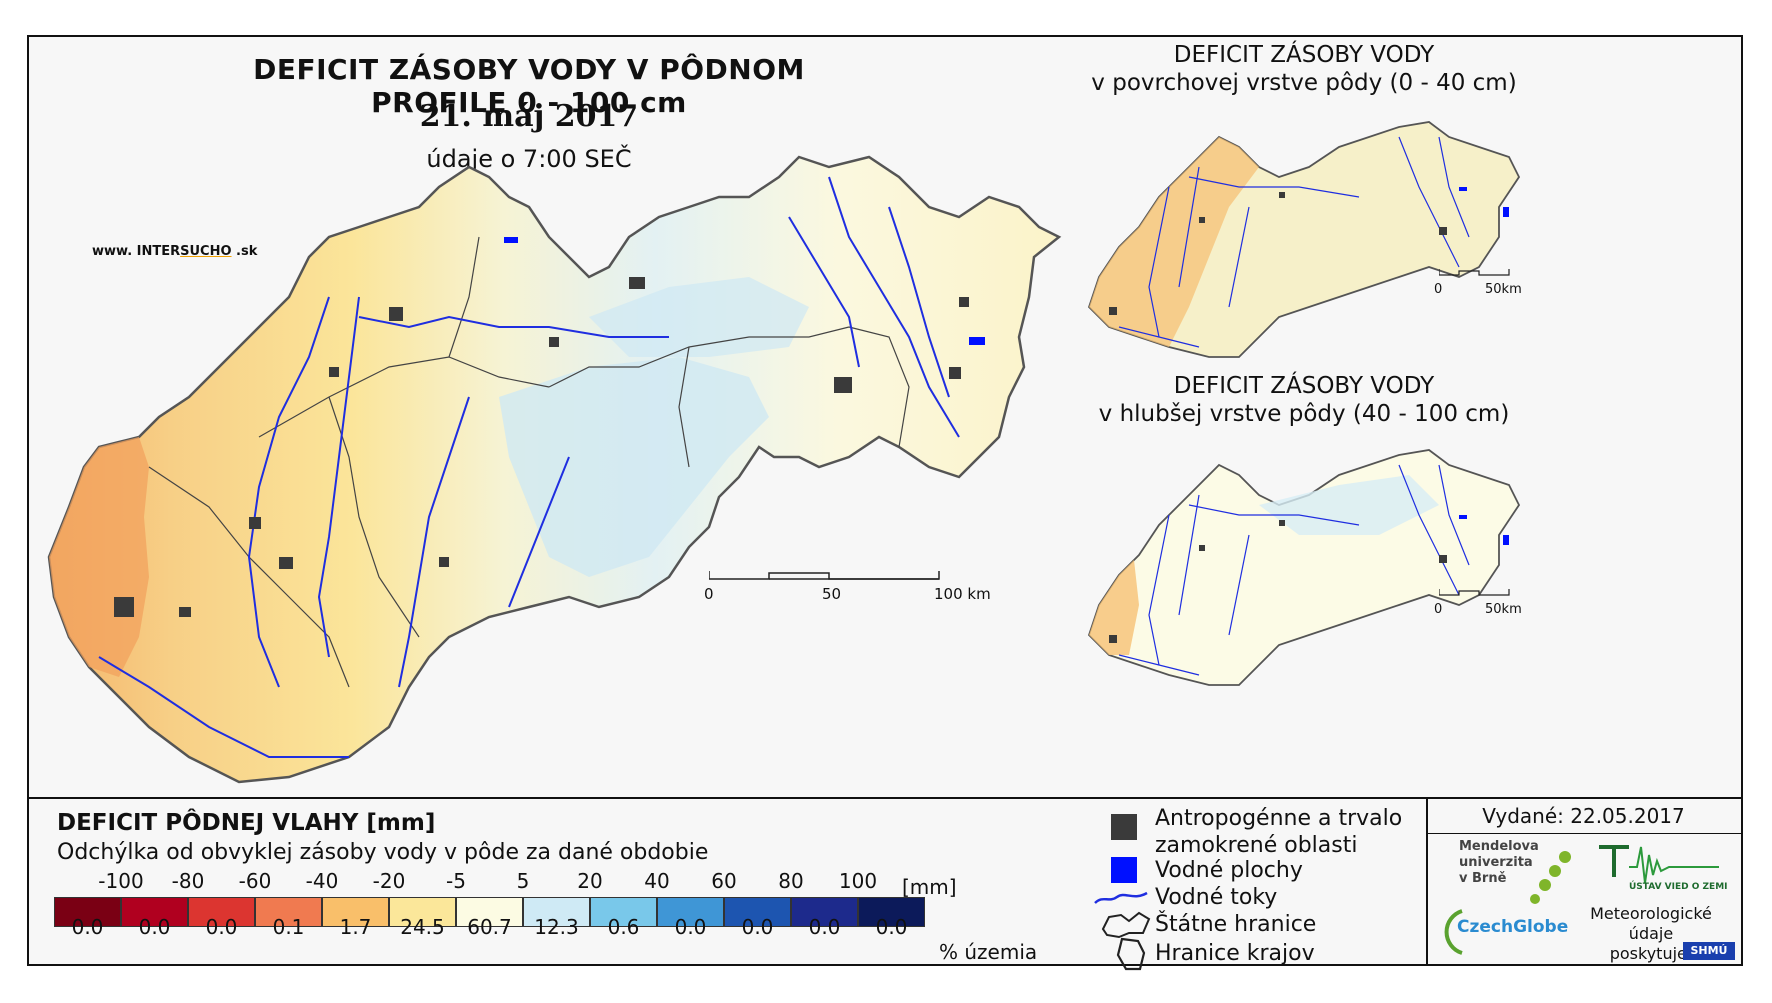  What do you see at coordinates (1659, 864) in the screenshot?
I see `uvgz-logo-icon` at bounding box center [1659, 864].